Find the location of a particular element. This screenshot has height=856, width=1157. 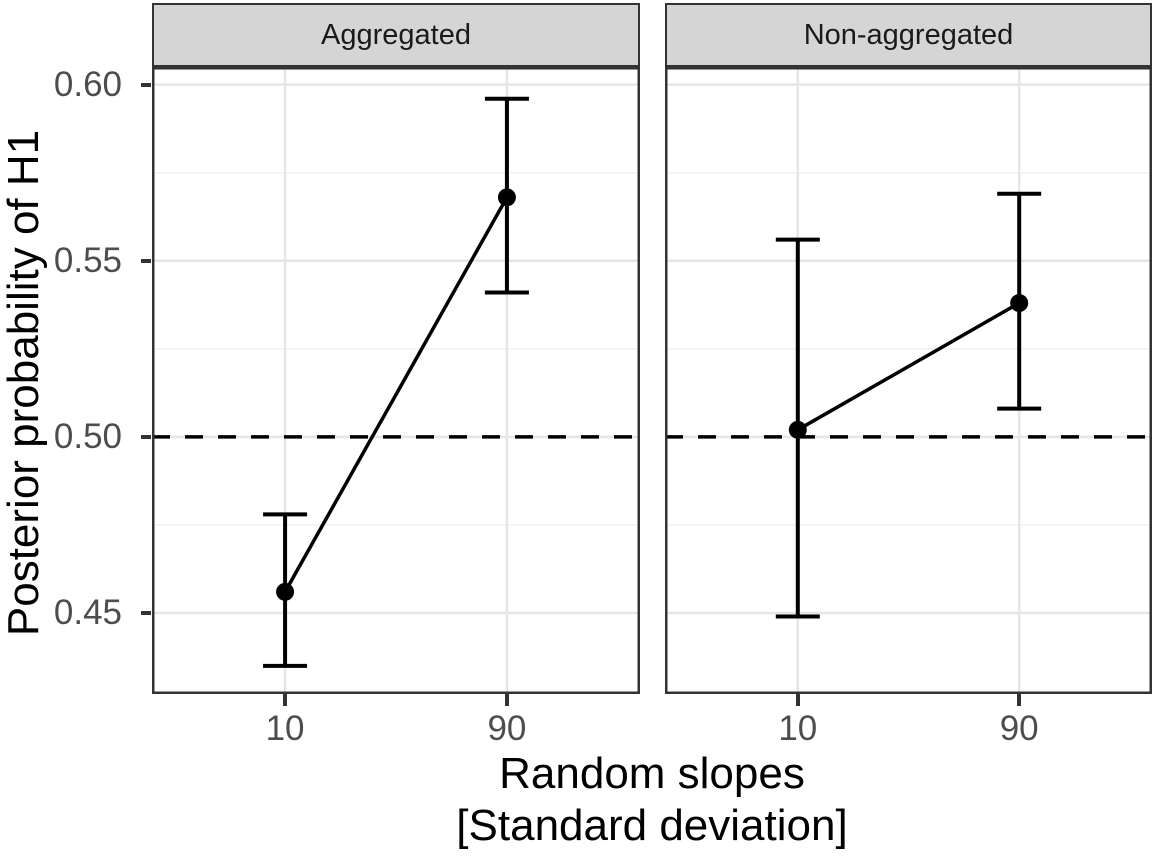

y-tick-label: 0.55 is located at coordinates (87, 260).